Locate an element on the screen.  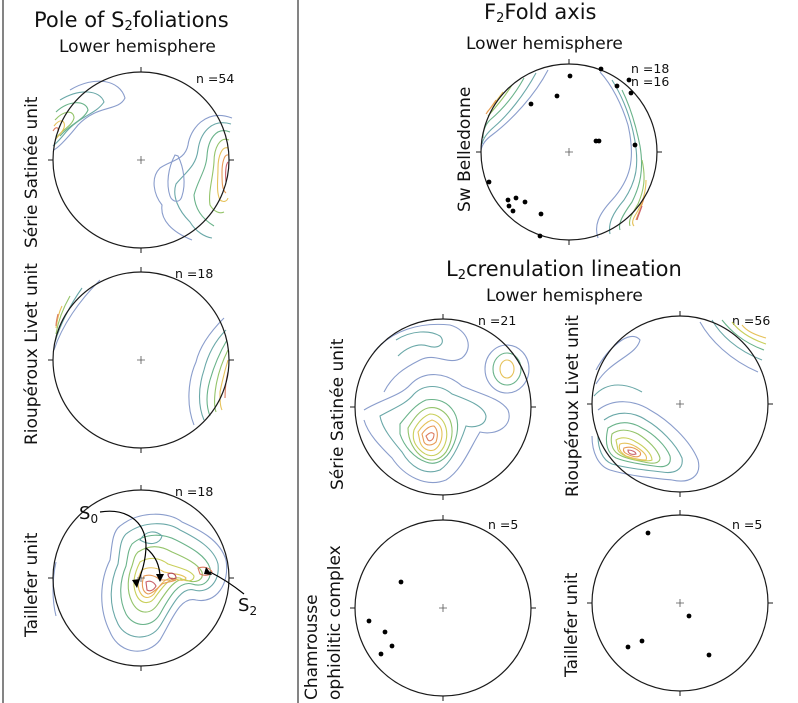
n-count-label: n =54 is located at coordinates (215, 78).